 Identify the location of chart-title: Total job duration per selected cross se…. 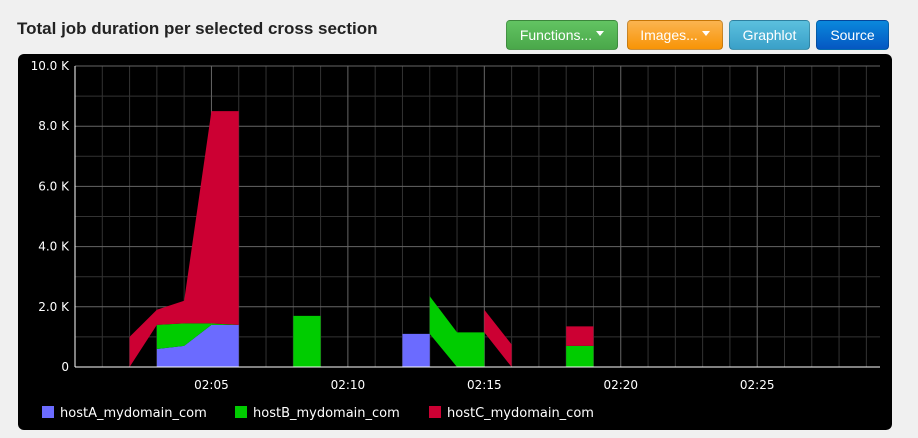
(197, 28).